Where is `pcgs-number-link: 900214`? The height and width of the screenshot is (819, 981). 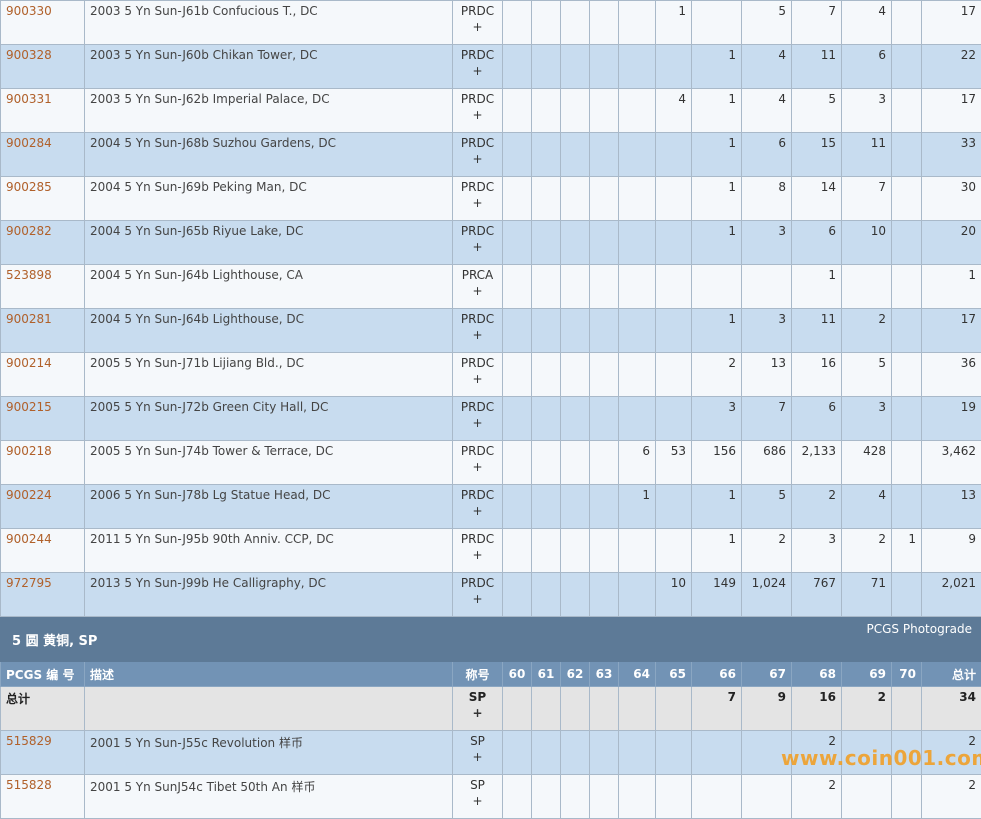 pcgs-number-link: 900214 is located at coordinates (29, 363).